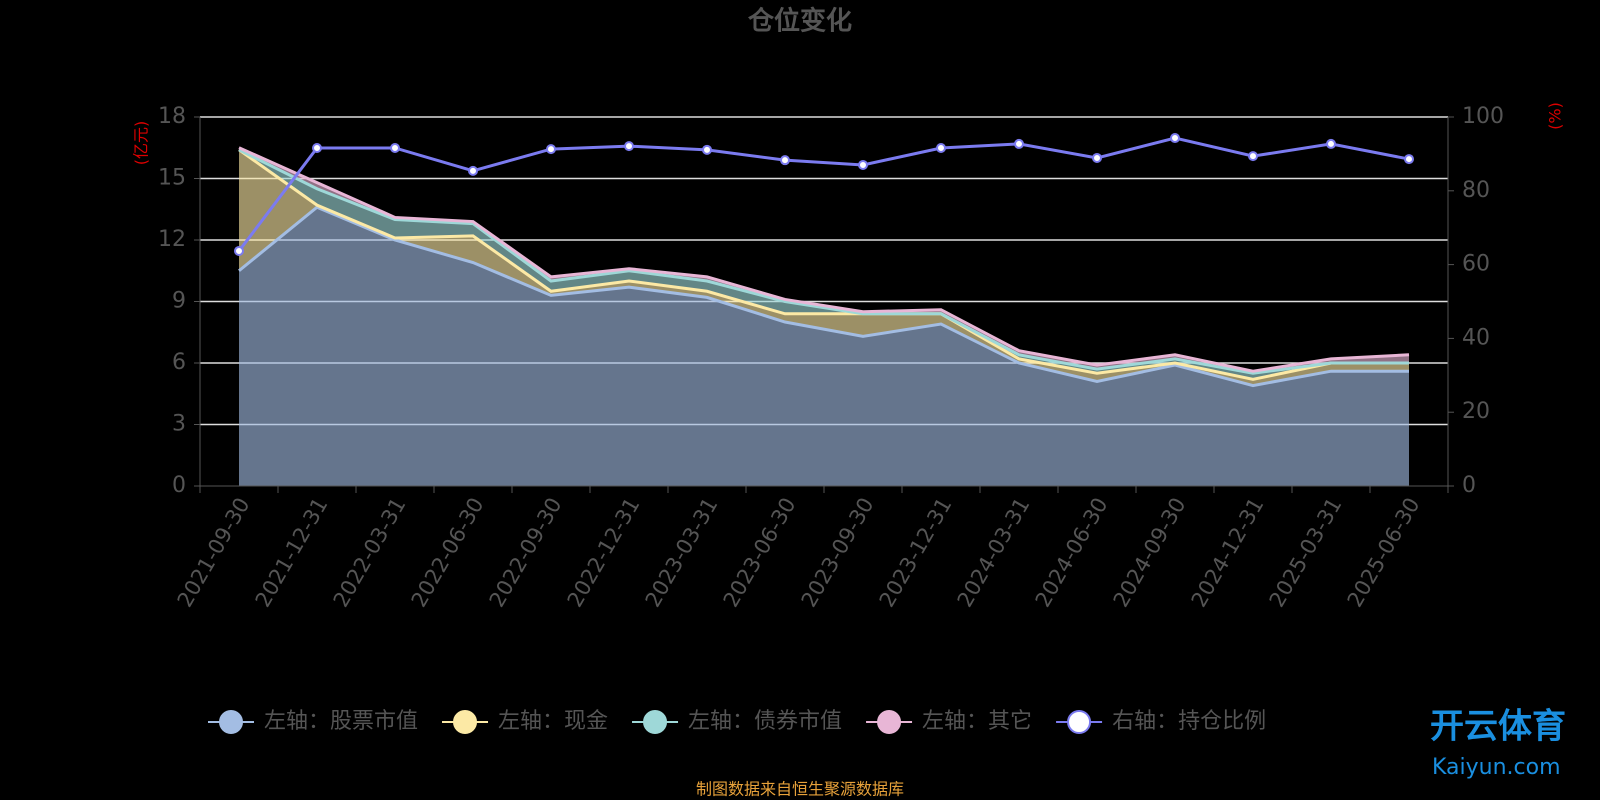 The height and width of the screenshot is (800, 1600). Describe the element at coordinates (994, 553) in the screenshot. I see `x-tick-label: 2024-03-31` at that location.